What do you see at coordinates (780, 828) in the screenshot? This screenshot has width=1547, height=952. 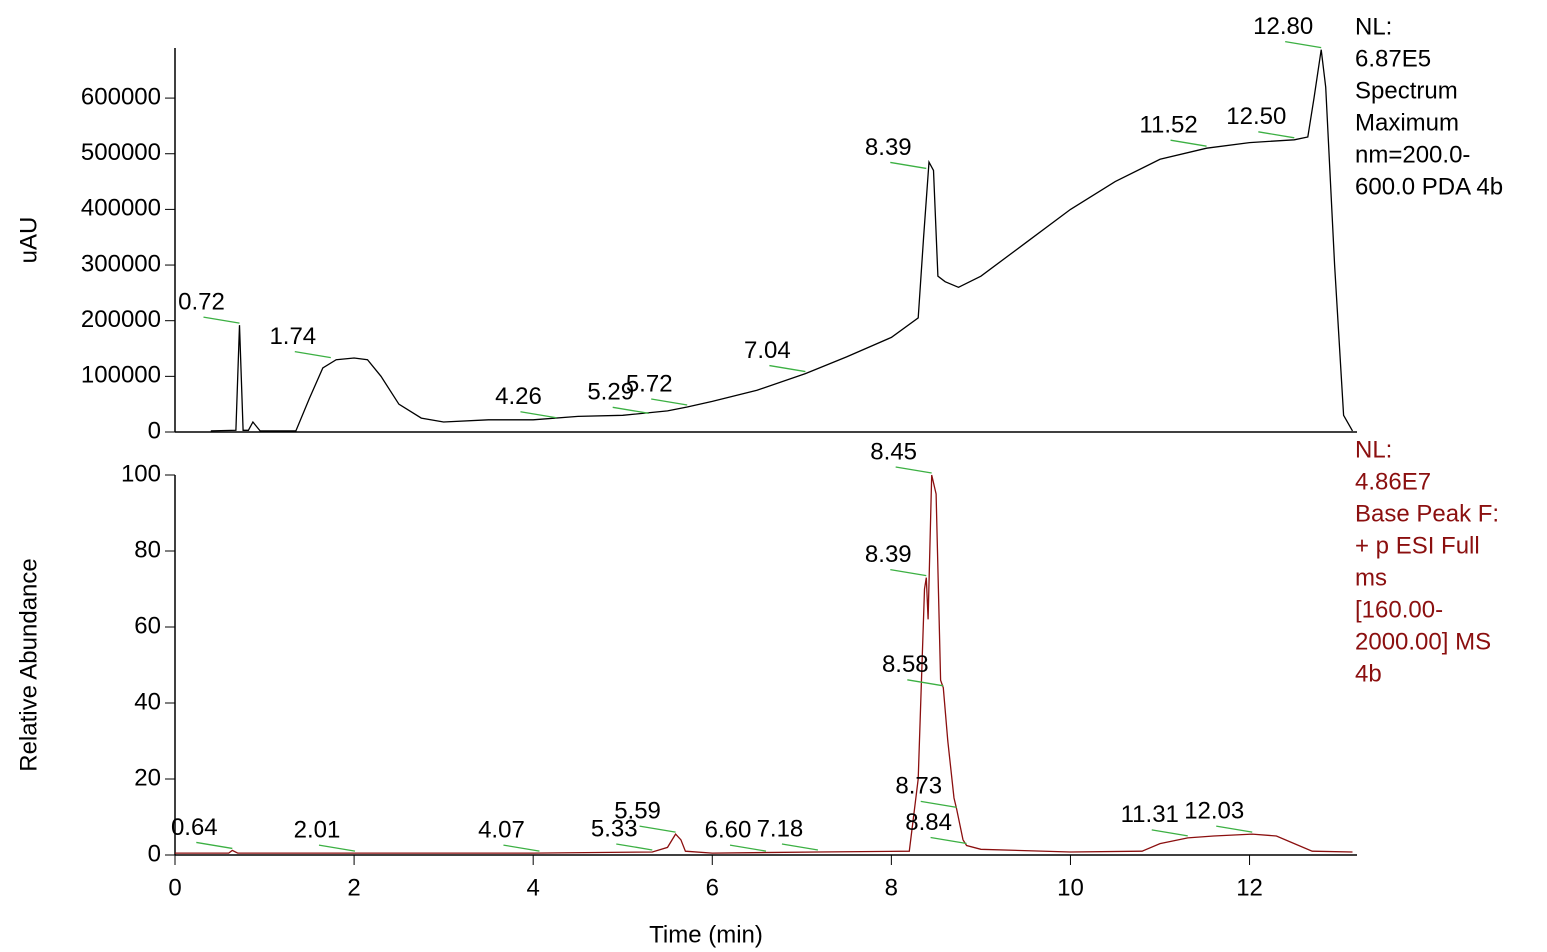 I see `peak-label: 7.18` at bounding box center [780, 828].